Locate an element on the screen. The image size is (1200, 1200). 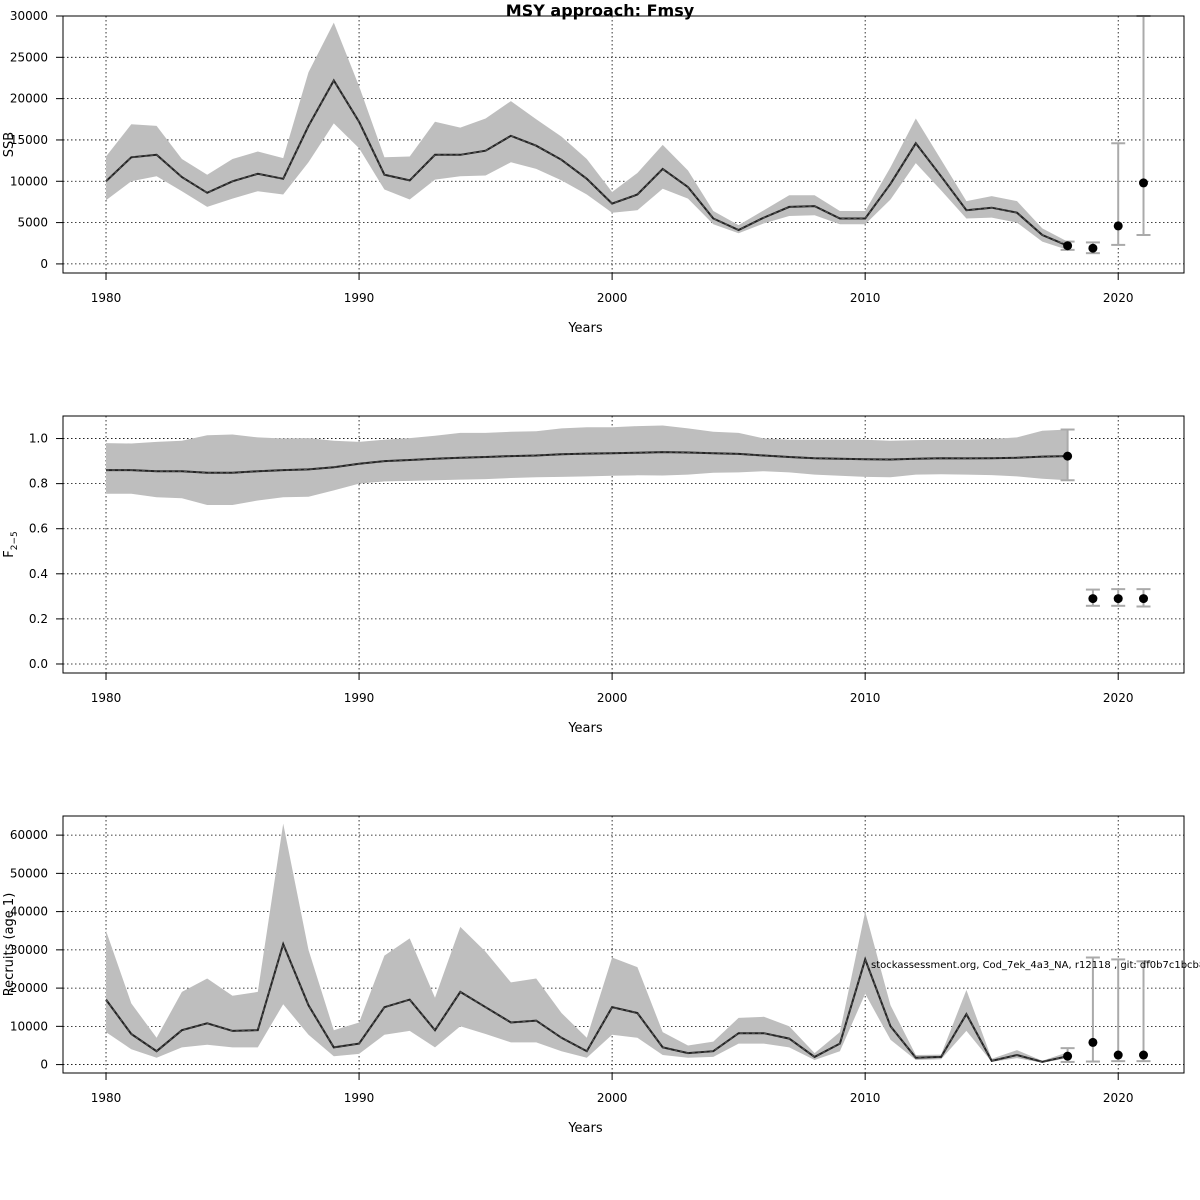
y-axis-label: SSB is located at coordinates (9, 144).